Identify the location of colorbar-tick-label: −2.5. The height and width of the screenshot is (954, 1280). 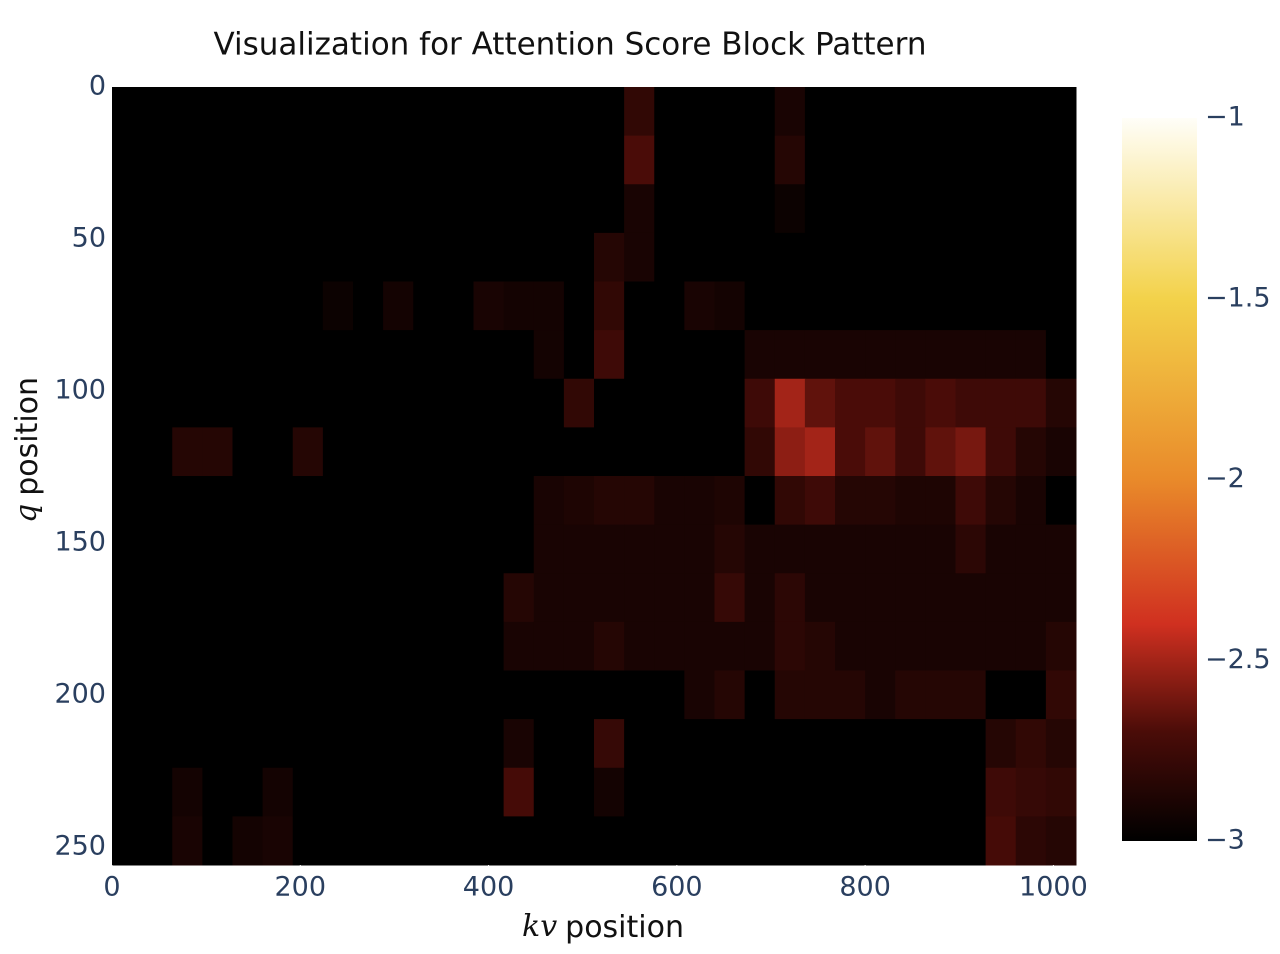
(1238, 659).